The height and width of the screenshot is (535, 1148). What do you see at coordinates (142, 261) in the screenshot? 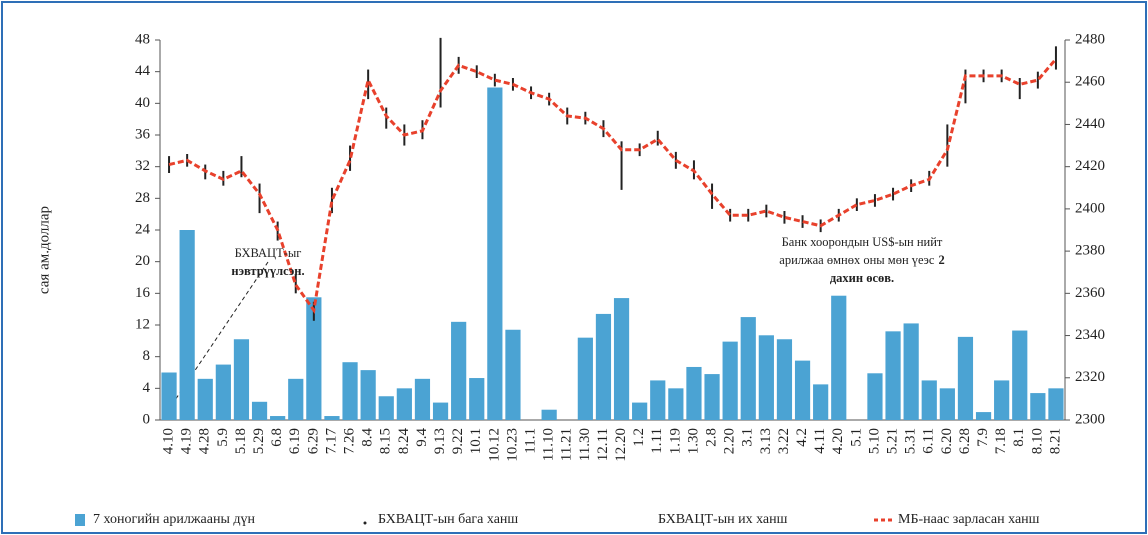
I see `y-tick-label: 20` at bounding box center [142, 261].